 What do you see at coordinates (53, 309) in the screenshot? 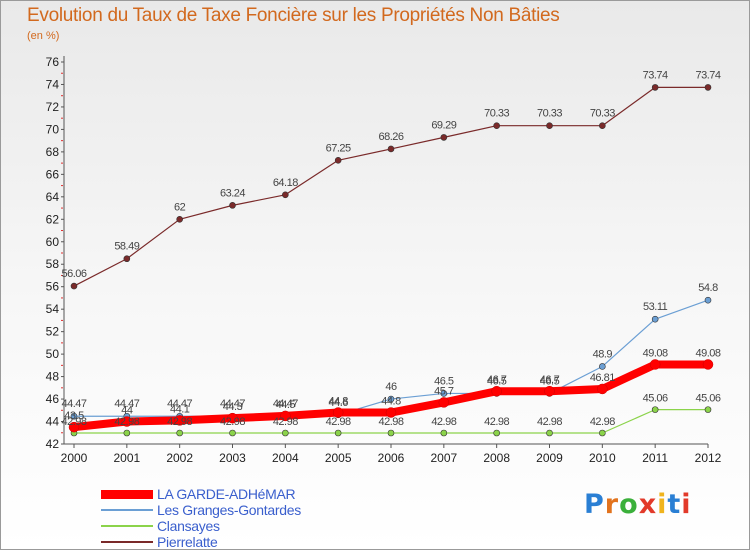
I see `y-tick-label: 54` at bounding box center [53, 309].